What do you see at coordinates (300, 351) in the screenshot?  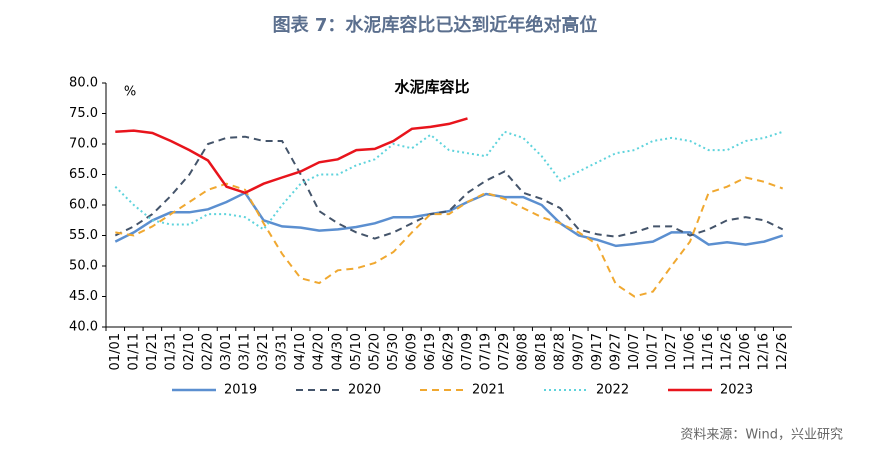 I see `x-tick-label: 04/10` at bounding box center [300, 351].